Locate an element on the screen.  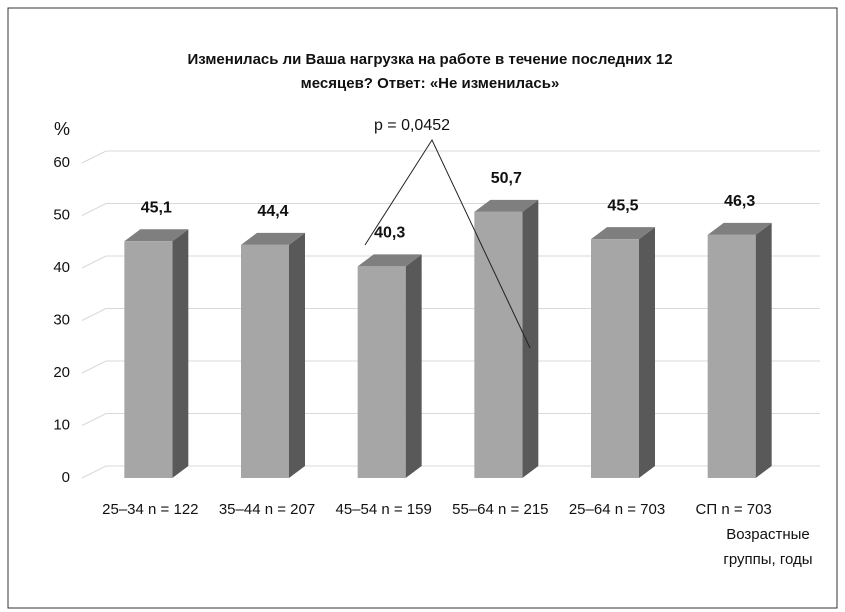
data-label: 46,3 is located at coordinates (739, 201).